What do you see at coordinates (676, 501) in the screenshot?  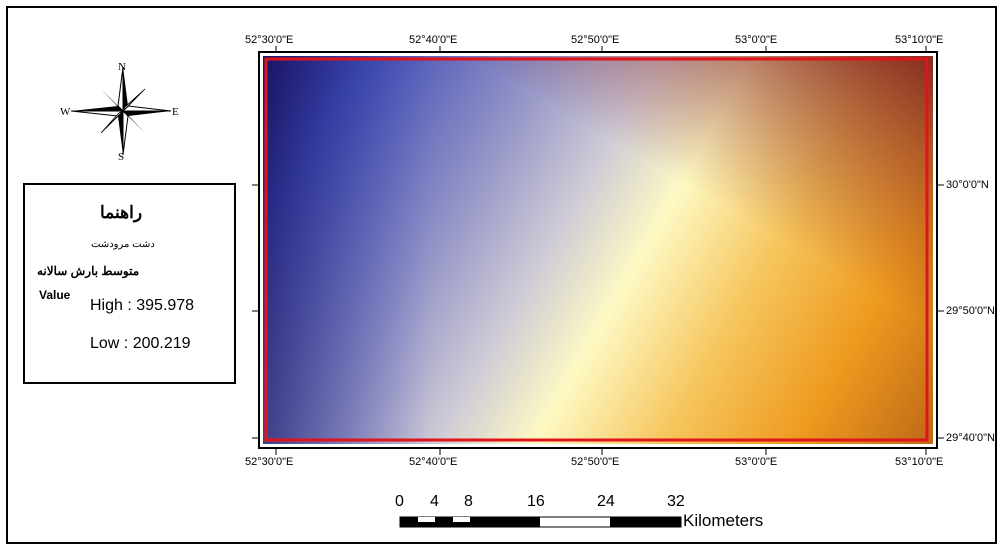 I see `scale-tick-5: 32` at bounding box center [676, 501].